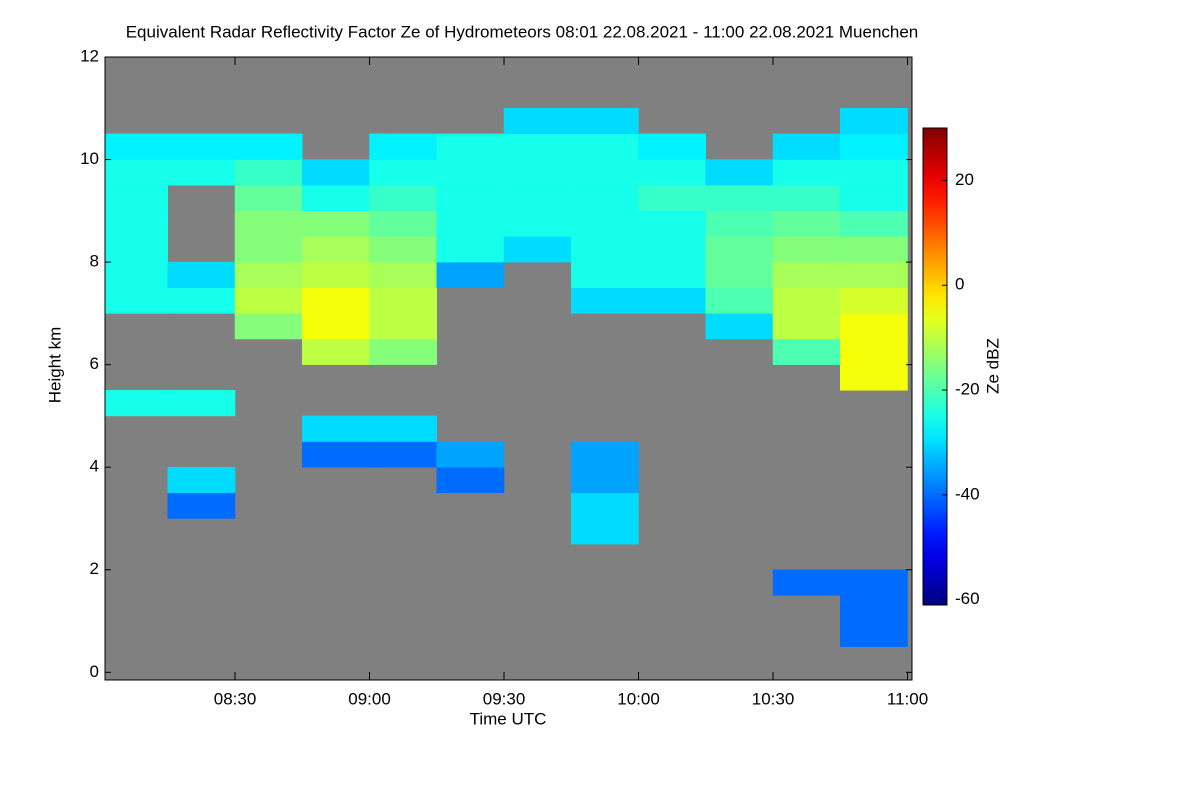 The height and width of the screenshot is (805, 1200). I want to click on colorbar-label: Ze dBZ, so click(992, 366).